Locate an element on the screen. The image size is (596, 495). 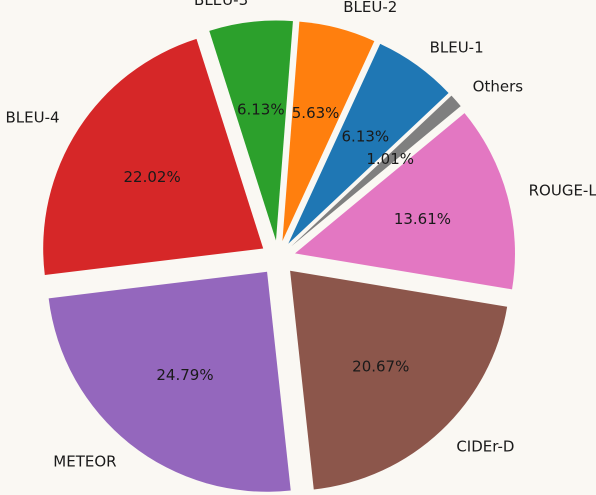
slice-category-label: CIDEr-D is located at coordinates (485, 447).